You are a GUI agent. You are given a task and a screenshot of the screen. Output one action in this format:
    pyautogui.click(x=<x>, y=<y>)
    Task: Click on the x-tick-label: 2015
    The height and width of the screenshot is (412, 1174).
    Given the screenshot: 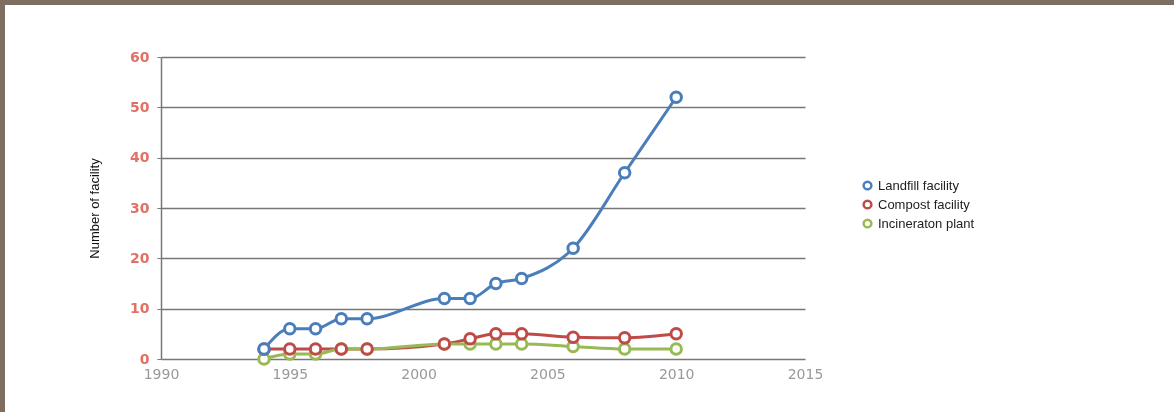 What is the action you would take?
    pyautogui.click(x=805, y=373)
    